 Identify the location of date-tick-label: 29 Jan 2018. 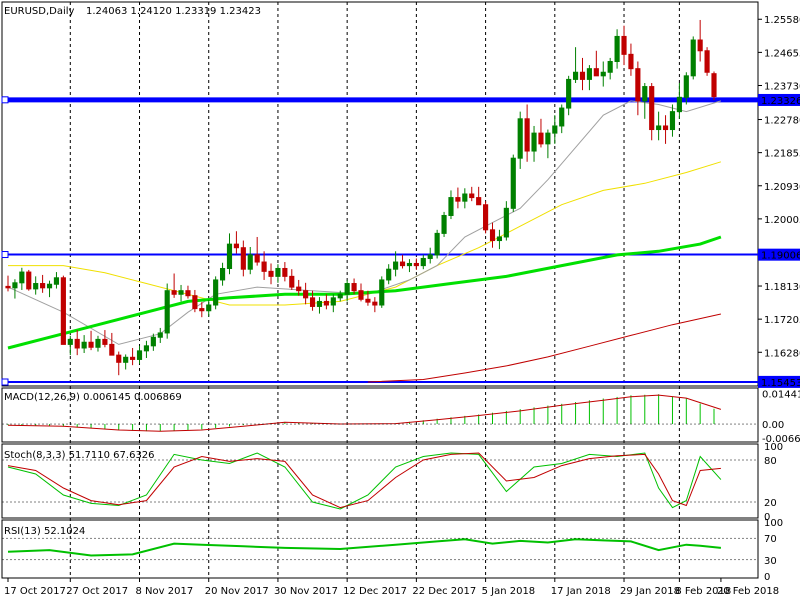
(650, 591).